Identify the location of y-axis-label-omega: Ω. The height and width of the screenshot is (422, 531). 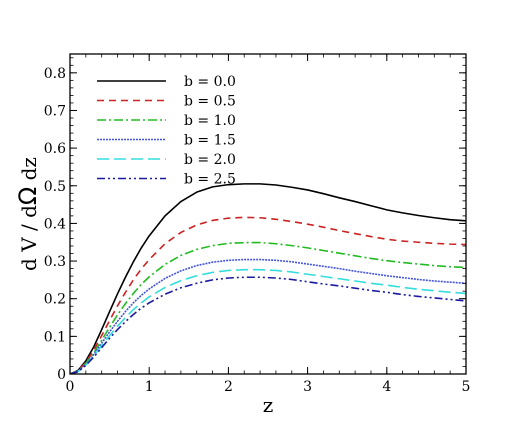
(28, 196).